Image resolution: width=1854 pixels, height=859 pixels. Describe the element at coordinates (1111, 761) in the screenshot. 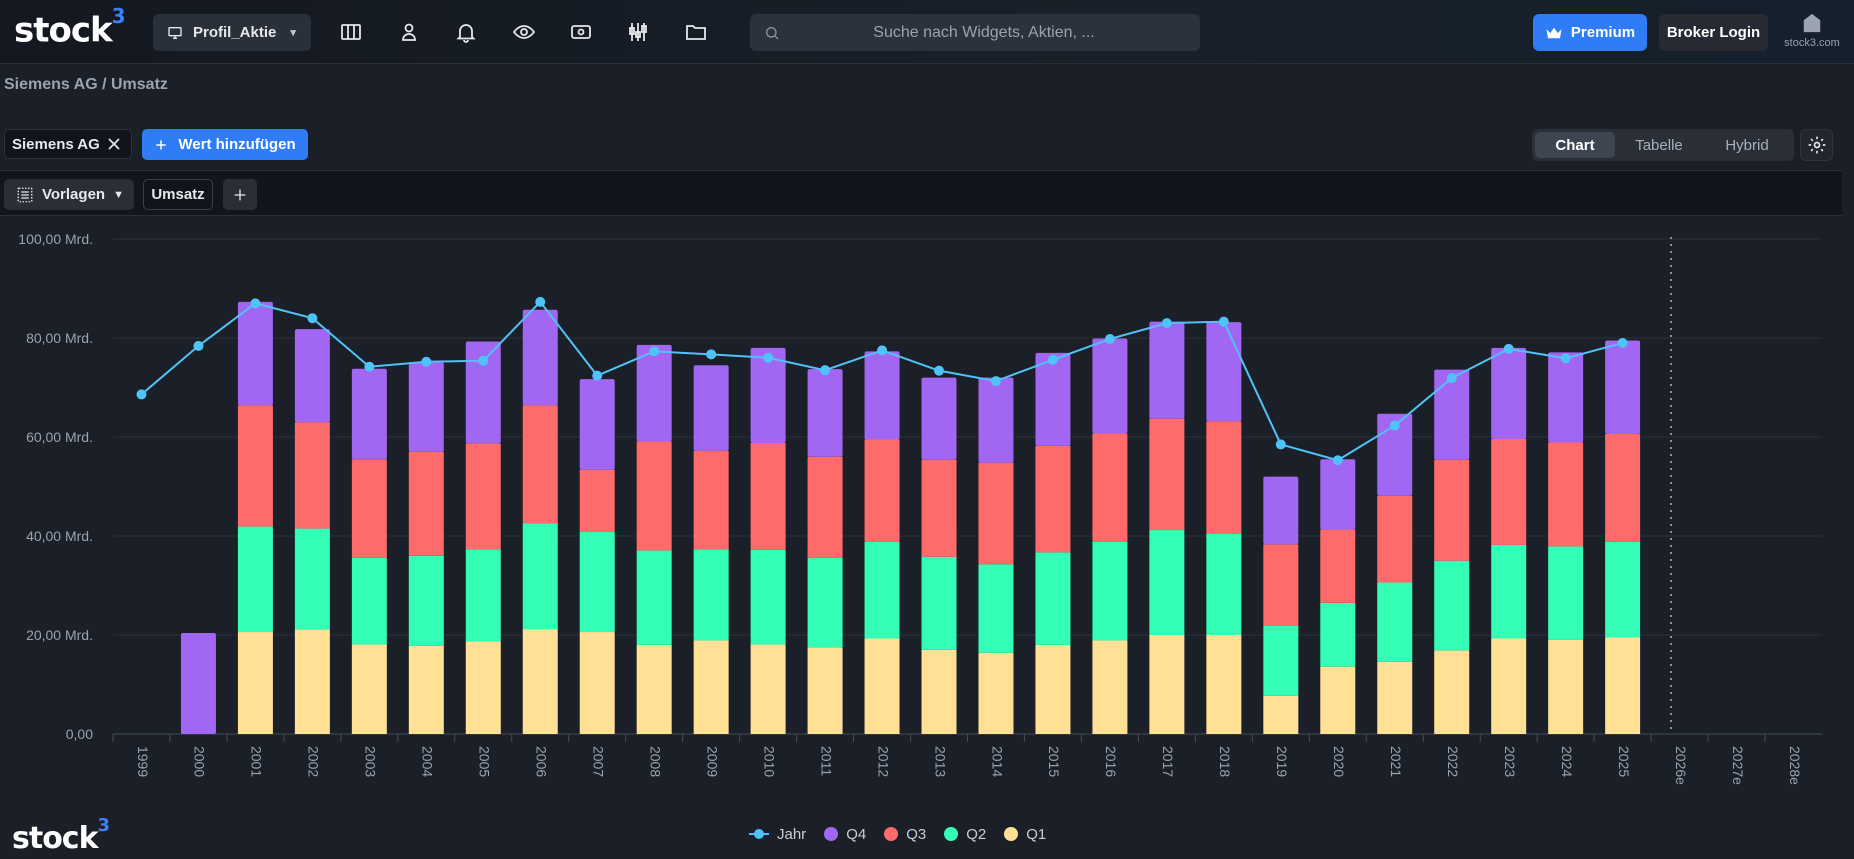

I see `x-tick-label: 2016` at that location.